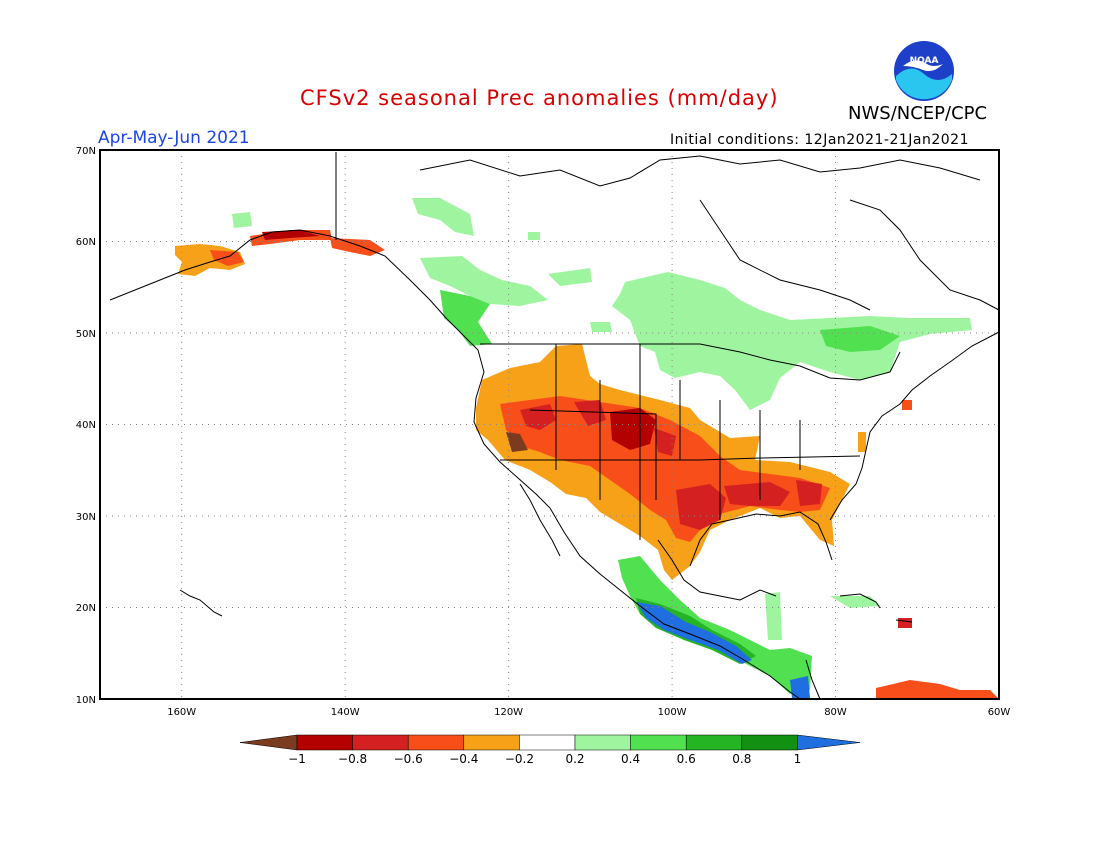 This screenshot has width=1100, height=850. I want to click on lat-labels: 70N 60N 50N 40N 30N 20N 10N, so click(86, 426).